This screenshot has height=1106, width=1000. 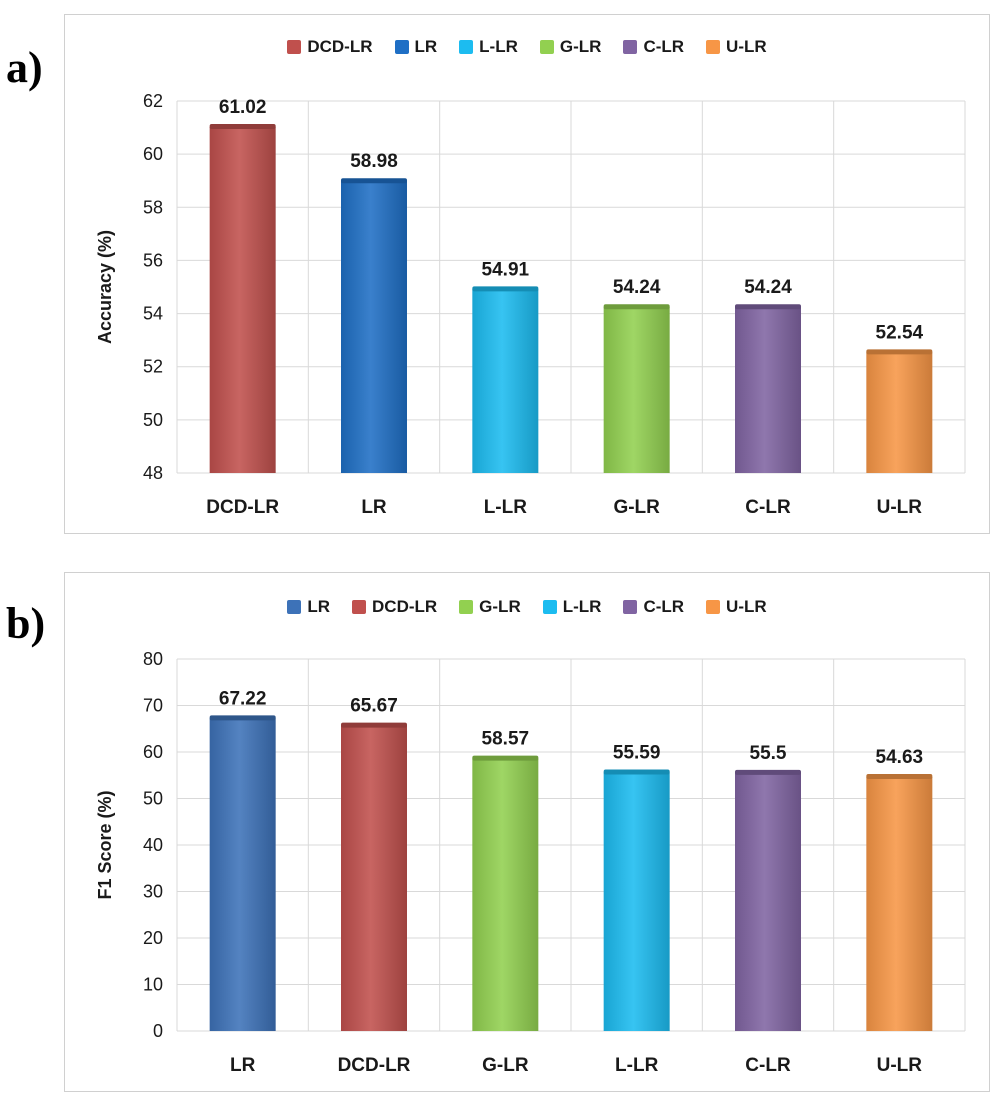 I want to click on data-label: 65.67, so click(x=374, y=706).